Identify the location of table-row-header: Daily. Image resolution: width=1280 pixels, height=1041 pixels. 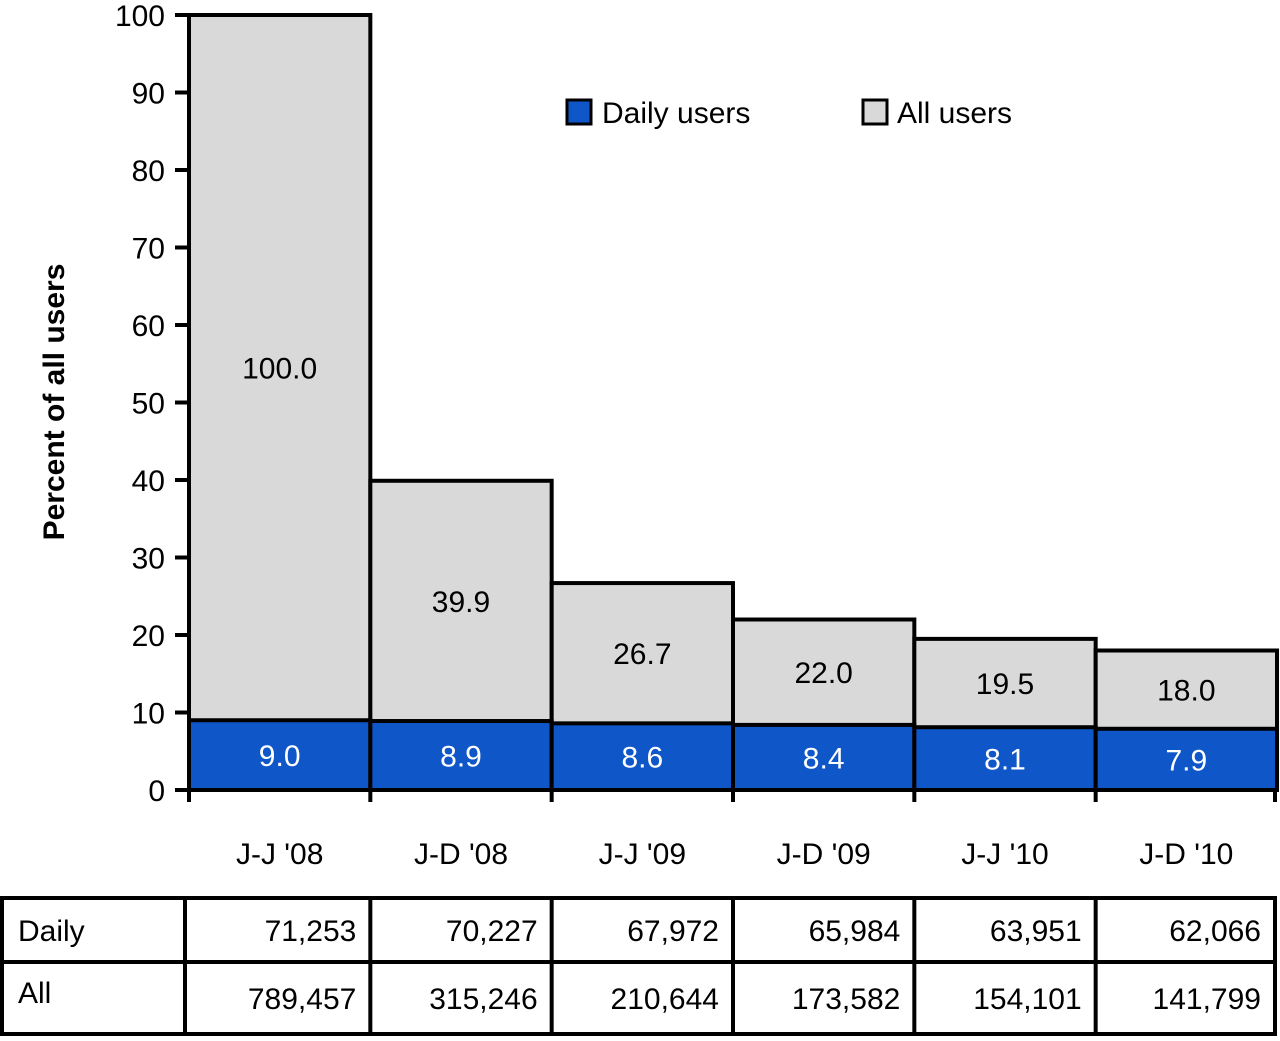
(51, 931).